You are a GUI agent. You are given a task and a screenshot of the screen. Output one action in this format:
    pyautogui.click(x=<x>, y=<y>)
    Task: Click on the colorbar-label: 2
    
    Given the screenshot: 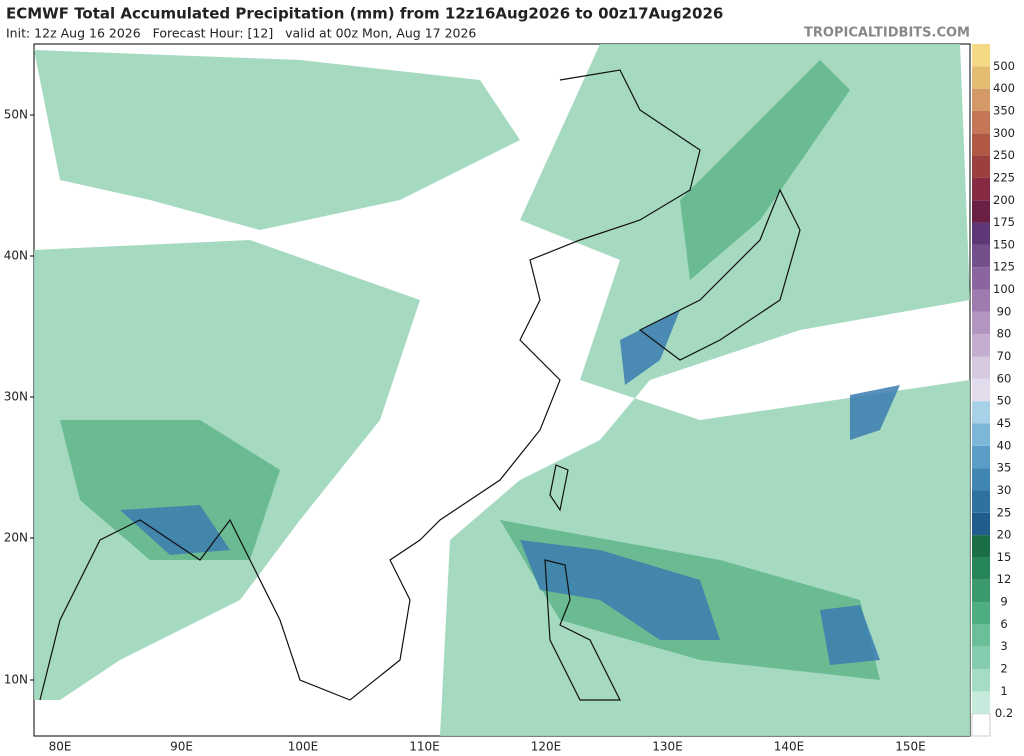 What is the action you would take?
    pyautogui.click(x=1003, y=669)
    